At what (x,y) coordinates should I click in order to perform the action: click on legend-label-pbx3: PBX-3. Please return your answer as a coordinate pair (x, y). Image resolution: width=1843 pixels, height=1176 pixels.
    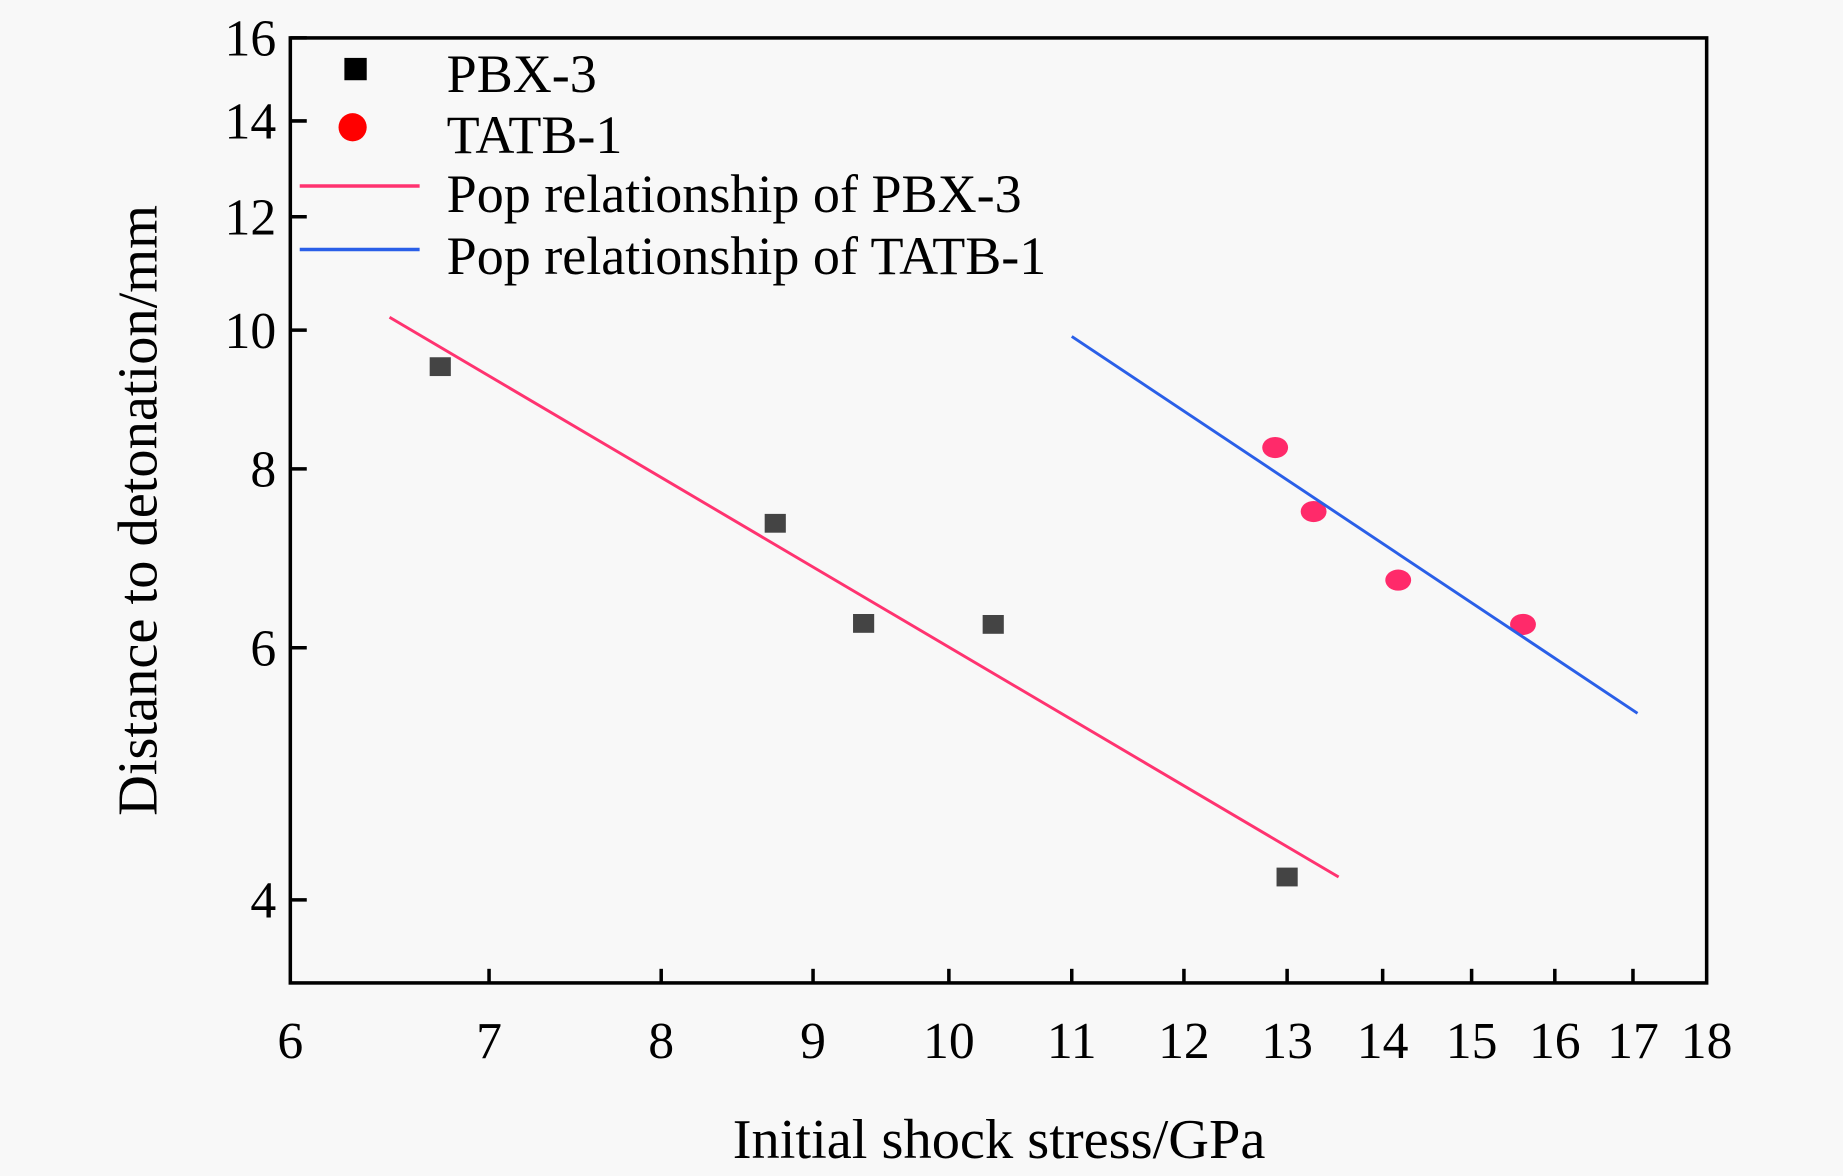
    Looking at the image, I should click on (522, 74).